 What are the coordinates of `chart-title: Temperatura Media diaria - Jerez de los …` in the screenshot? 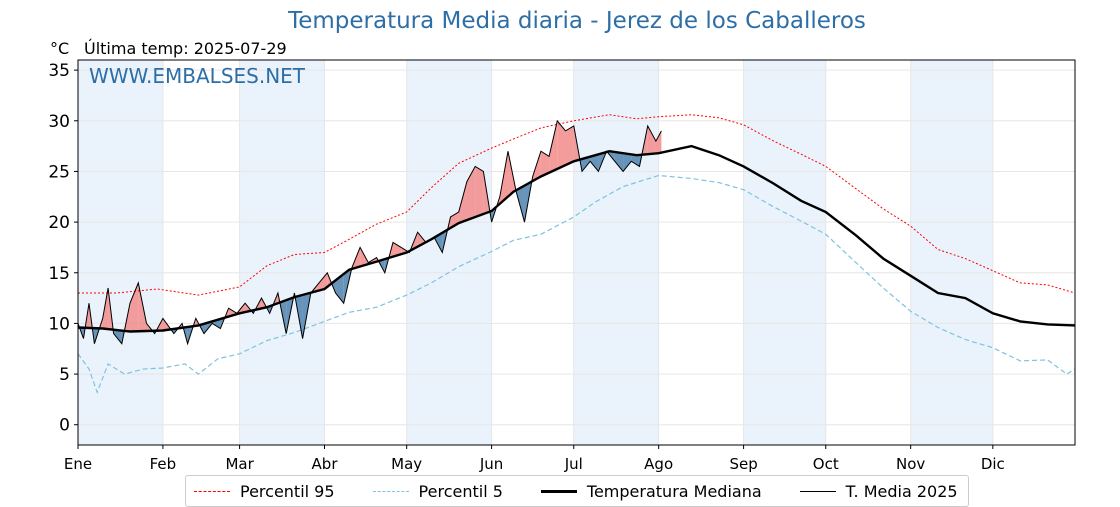 It's located at (560, 21).